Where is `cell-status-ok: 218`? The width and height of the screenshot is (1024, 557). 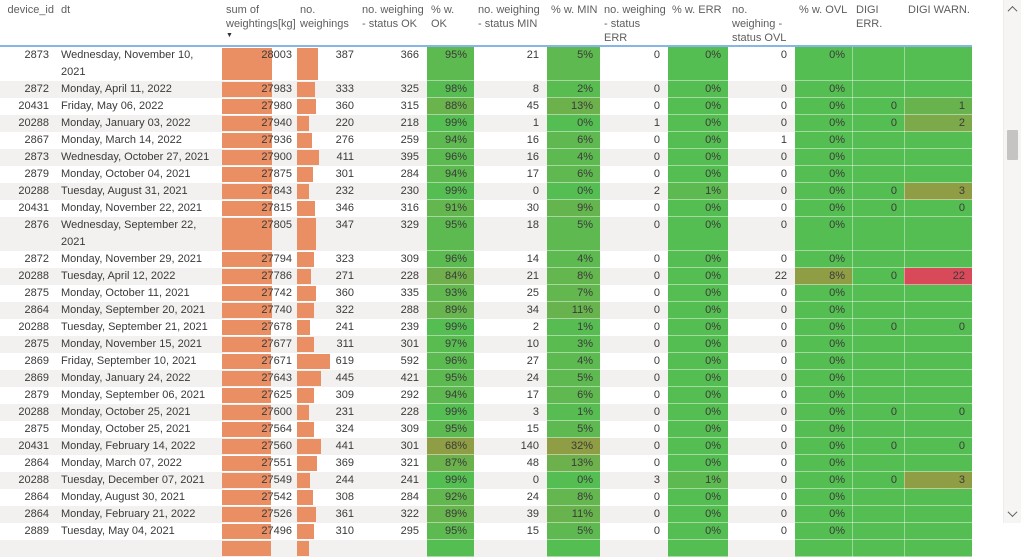 cell-status-ok: 218 is located at coordinates (392, 123).